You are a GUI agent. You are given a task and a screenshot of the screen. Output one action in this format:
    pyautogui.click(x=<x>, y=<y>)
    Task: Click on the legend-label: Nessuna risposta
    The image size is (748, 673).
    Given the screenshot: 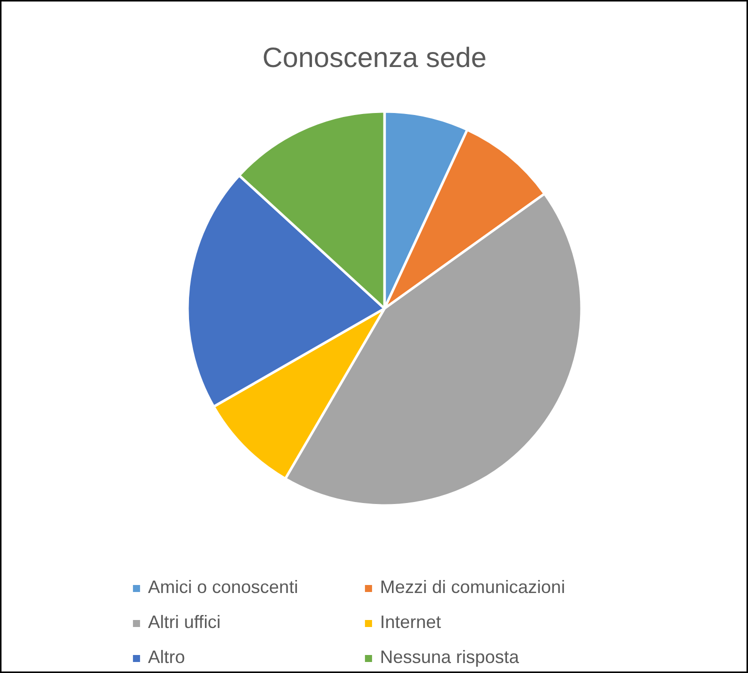 What is the action you would take?
    pyautogui.click(x=450, y=657)
    